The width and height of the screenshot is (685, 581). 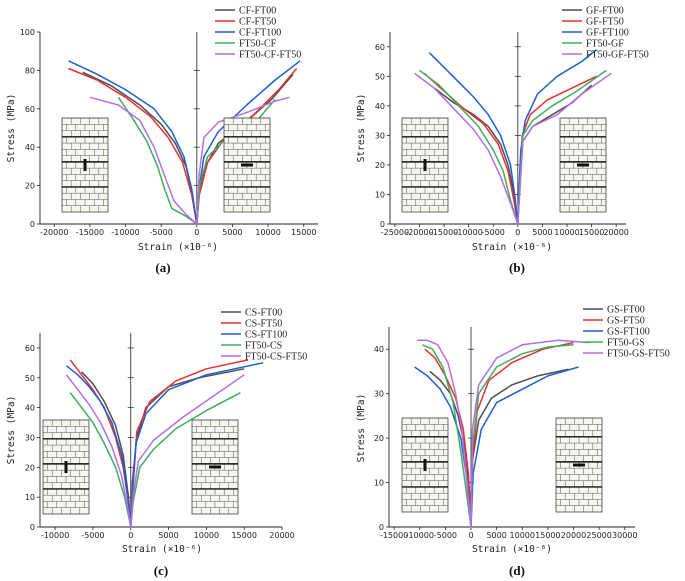 I want to click on x-tick-label: -5000, so click(x=161, y=232).